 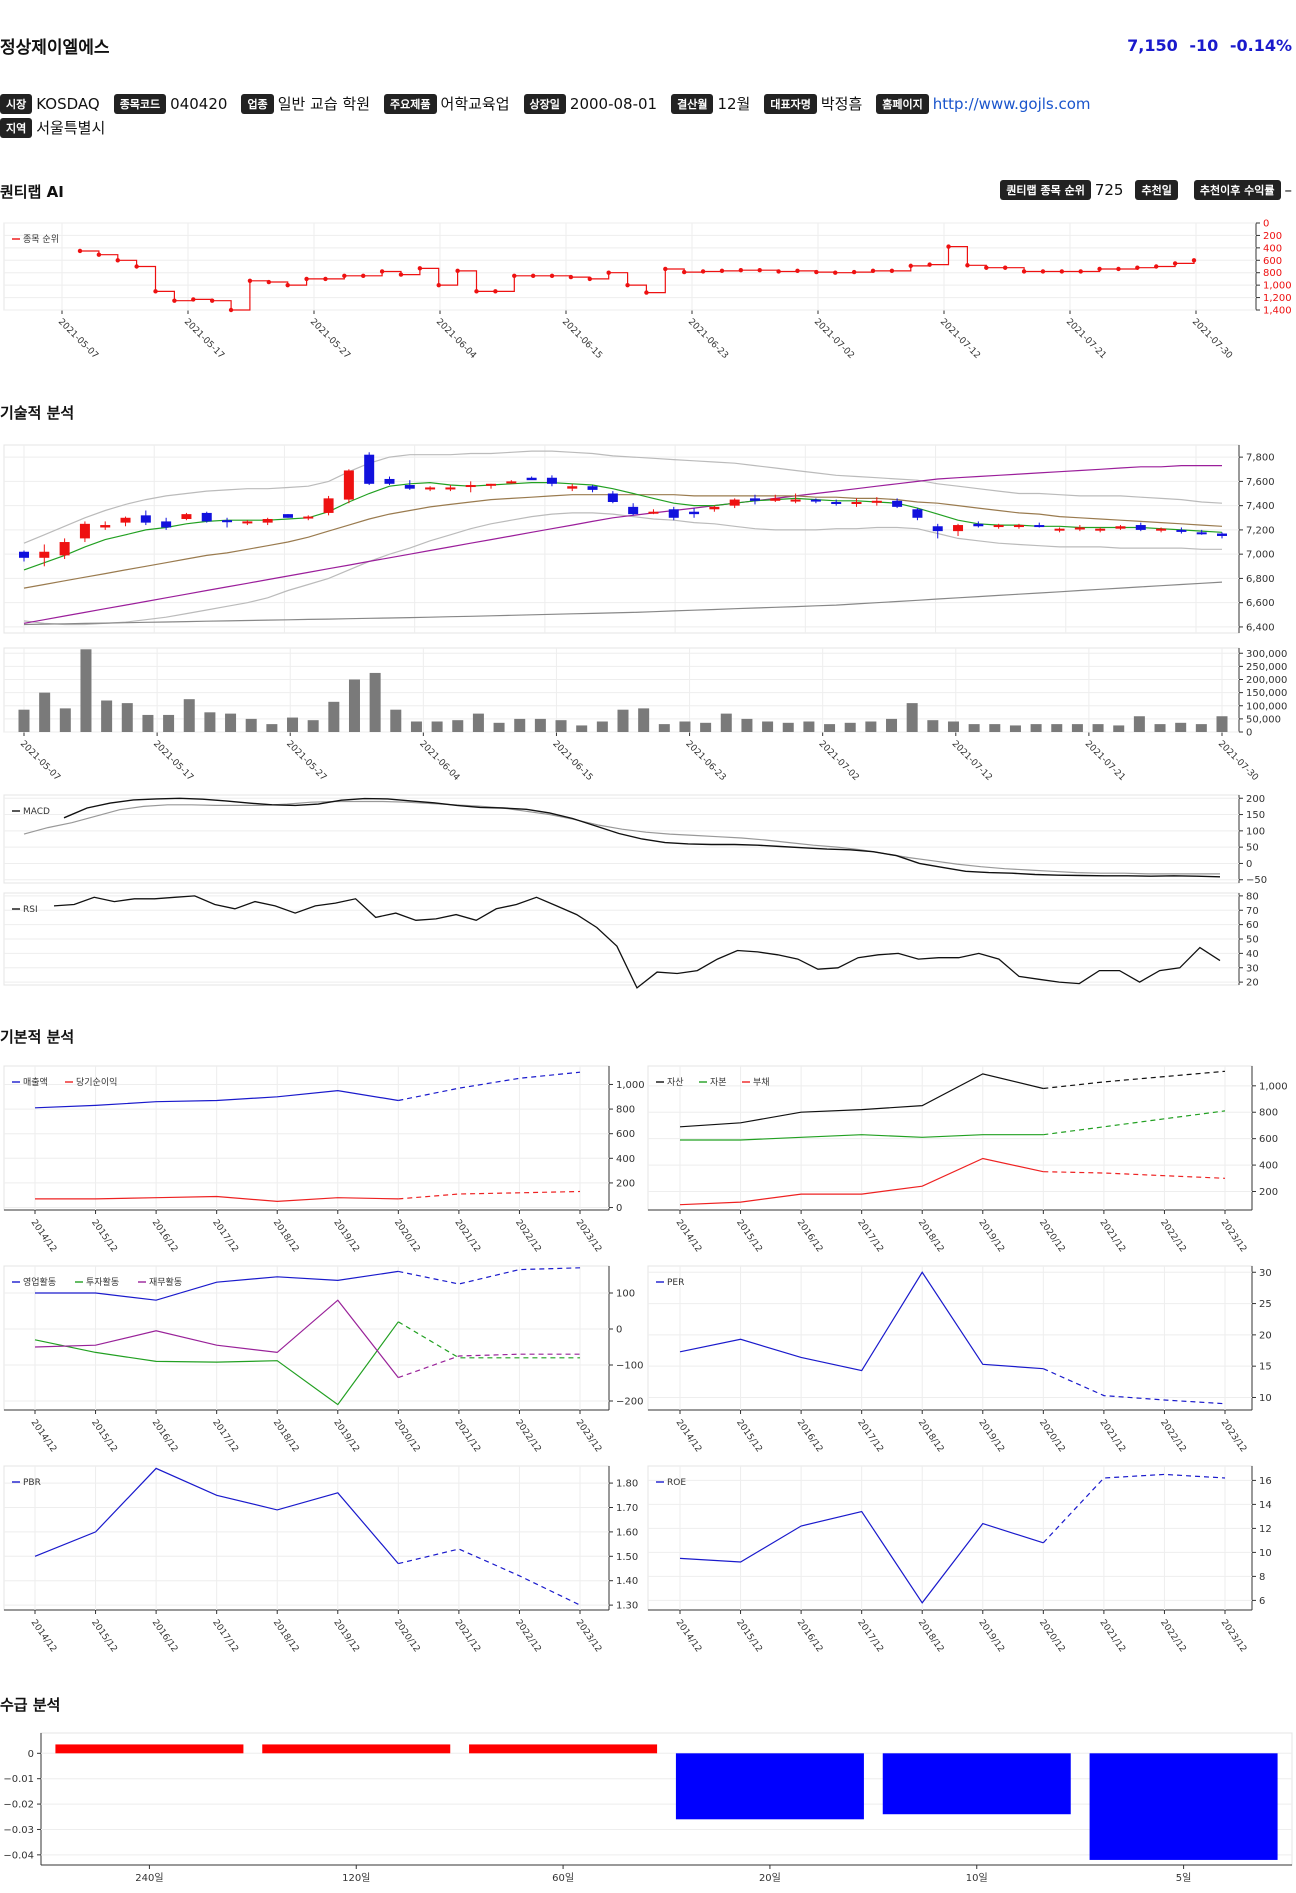 What do you see at coordinates (1260, 627) in the screenshot?
I see `price-y-tick-label: 6,400` at bounding box center [1260, 627].